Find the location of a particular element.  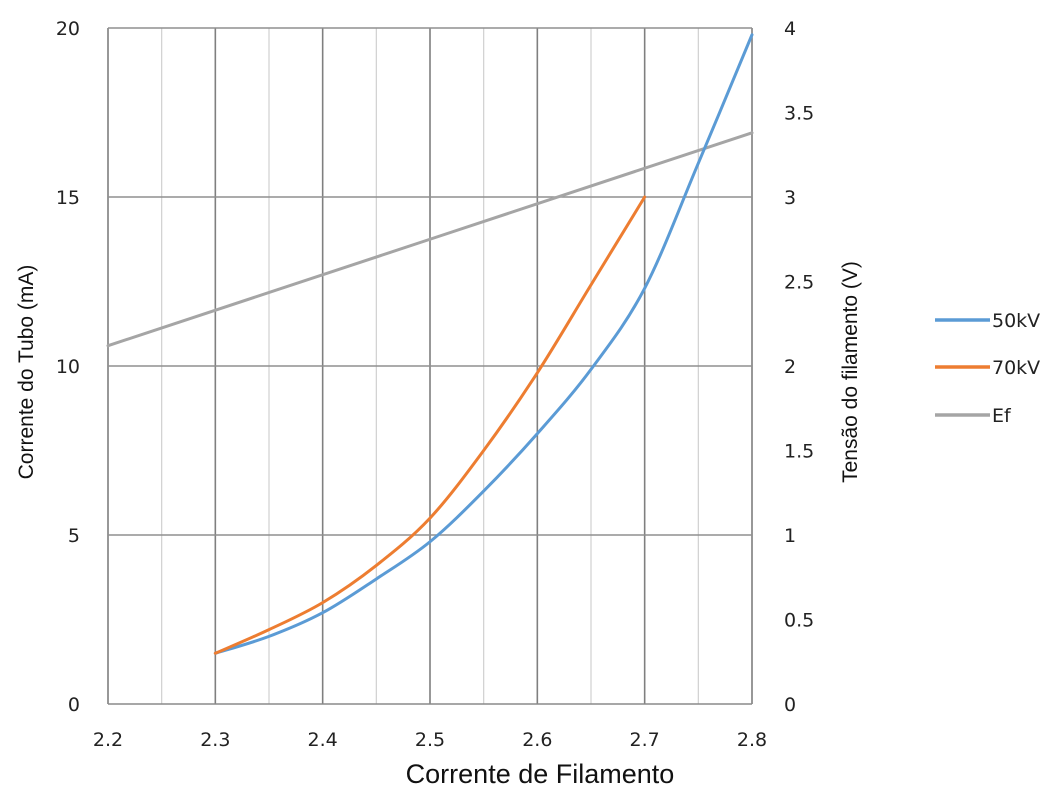

x-tick-label: 2.8 is located at coordinates (752, 740).